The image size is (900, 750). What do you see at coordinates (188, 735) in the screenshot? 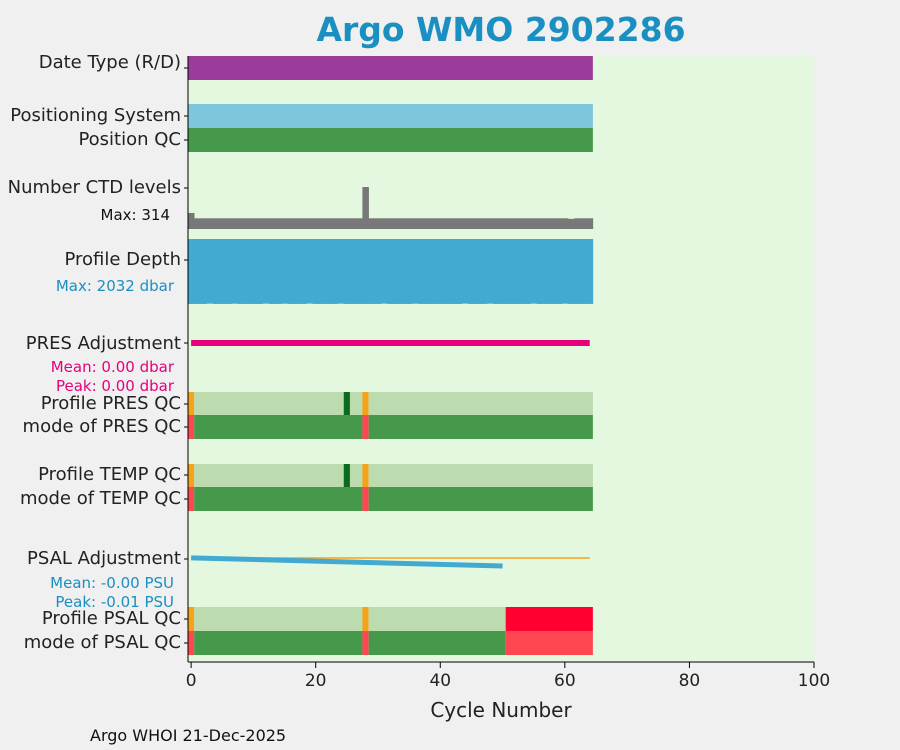
I see `footer-credit: Argo WHOI 21-Dec-2025` at bounding box center [188, 735].